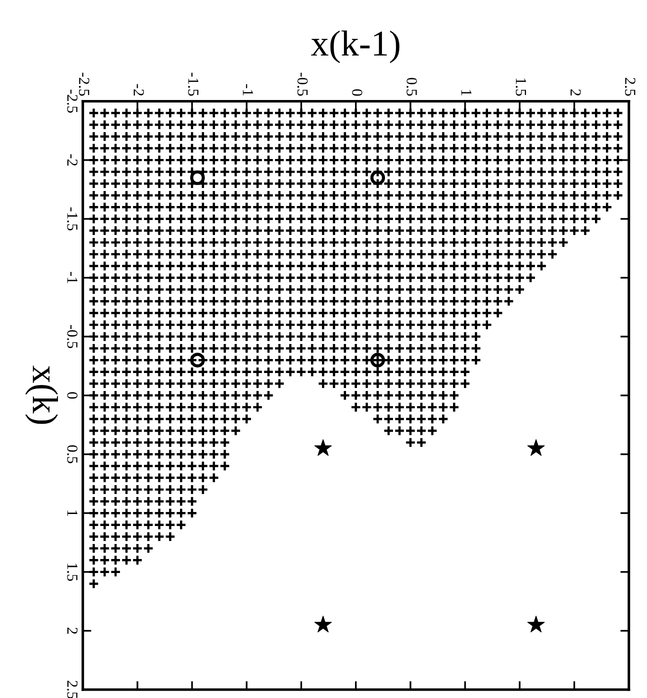  Describe the element at coordinates (72, 513) in the screenshot. I see `y-tick-label: 1` at that location.